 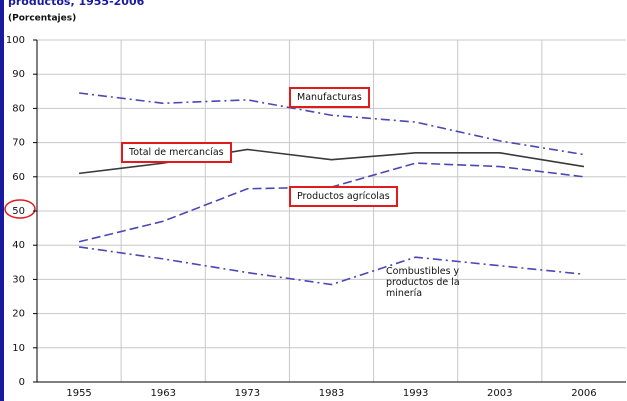 I want to click on x-tick-label: 2006, so click(x=583, y=393).